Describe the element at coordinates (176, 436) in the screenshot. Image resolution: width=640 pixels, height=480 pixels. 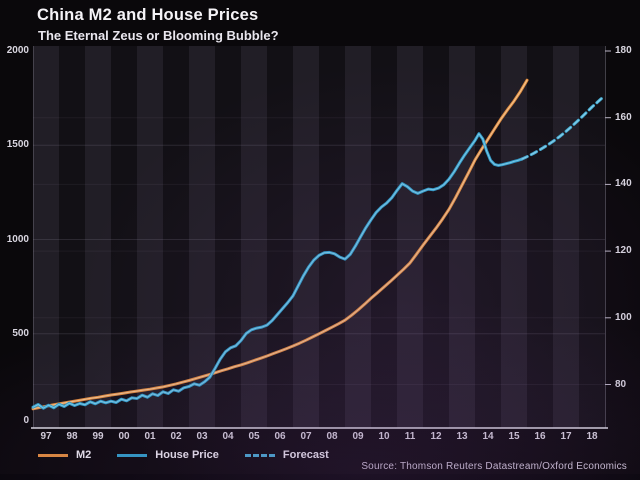
I see `x-tick-label: 02` at that location.